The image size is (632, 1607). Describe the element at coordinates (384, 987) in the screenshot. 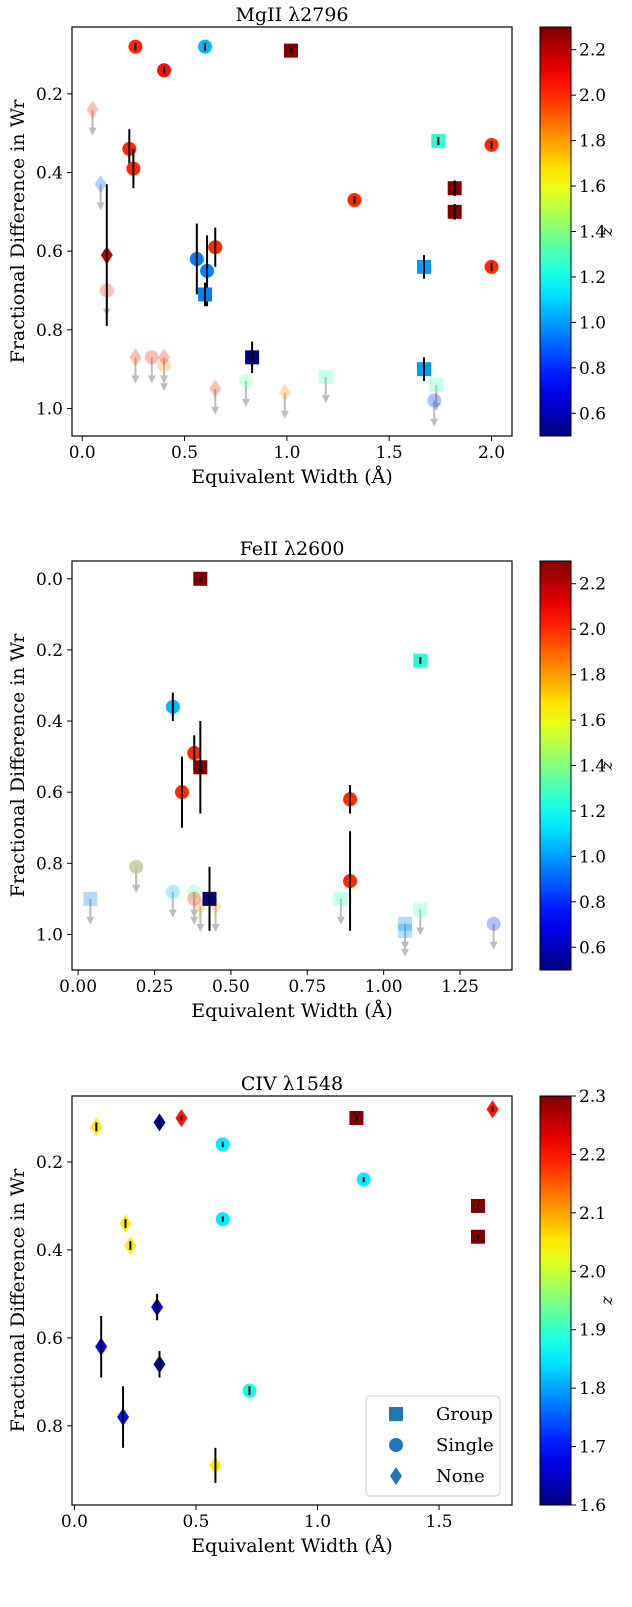

I see `x-tick-label: 1.00` at that location.